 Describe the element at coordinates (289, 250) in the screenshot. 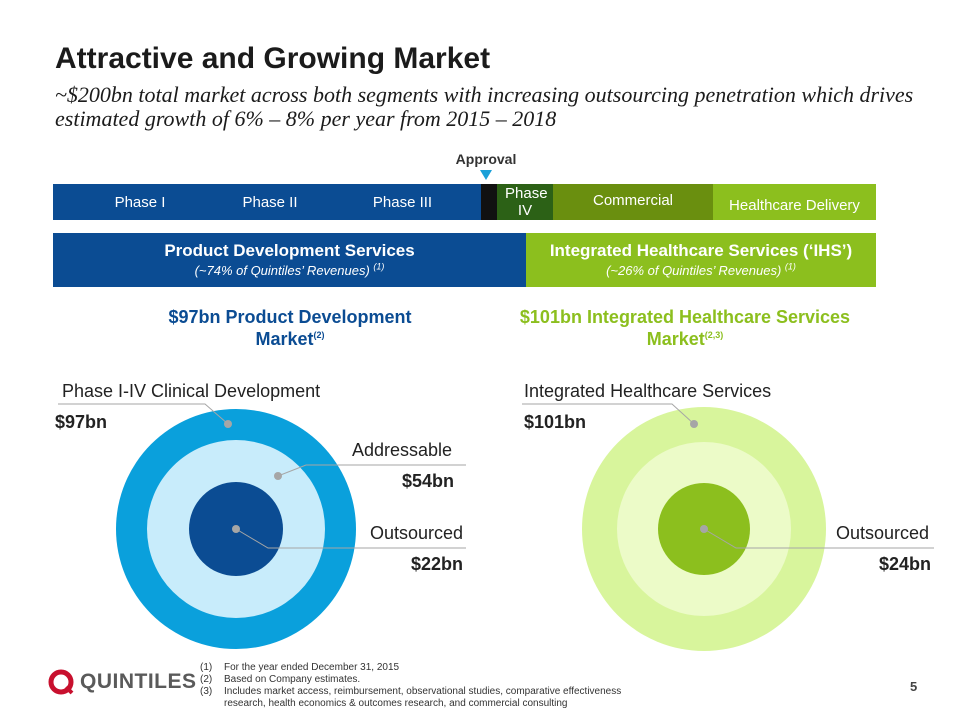

I see `pds-title: Product Development Services` at that location.